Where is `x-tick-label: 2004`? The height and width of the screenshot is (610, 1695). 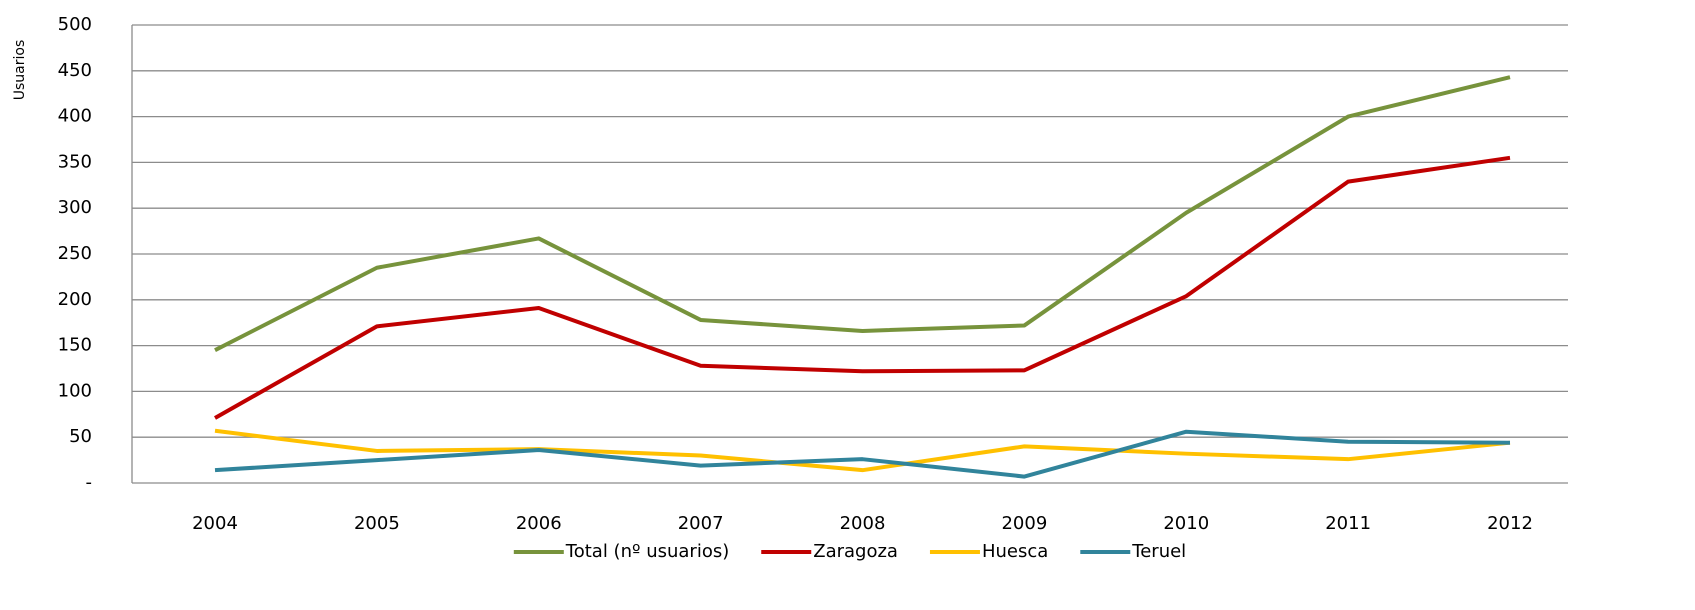
x-tick-label: 2004 is located at coordinates (215, 523).